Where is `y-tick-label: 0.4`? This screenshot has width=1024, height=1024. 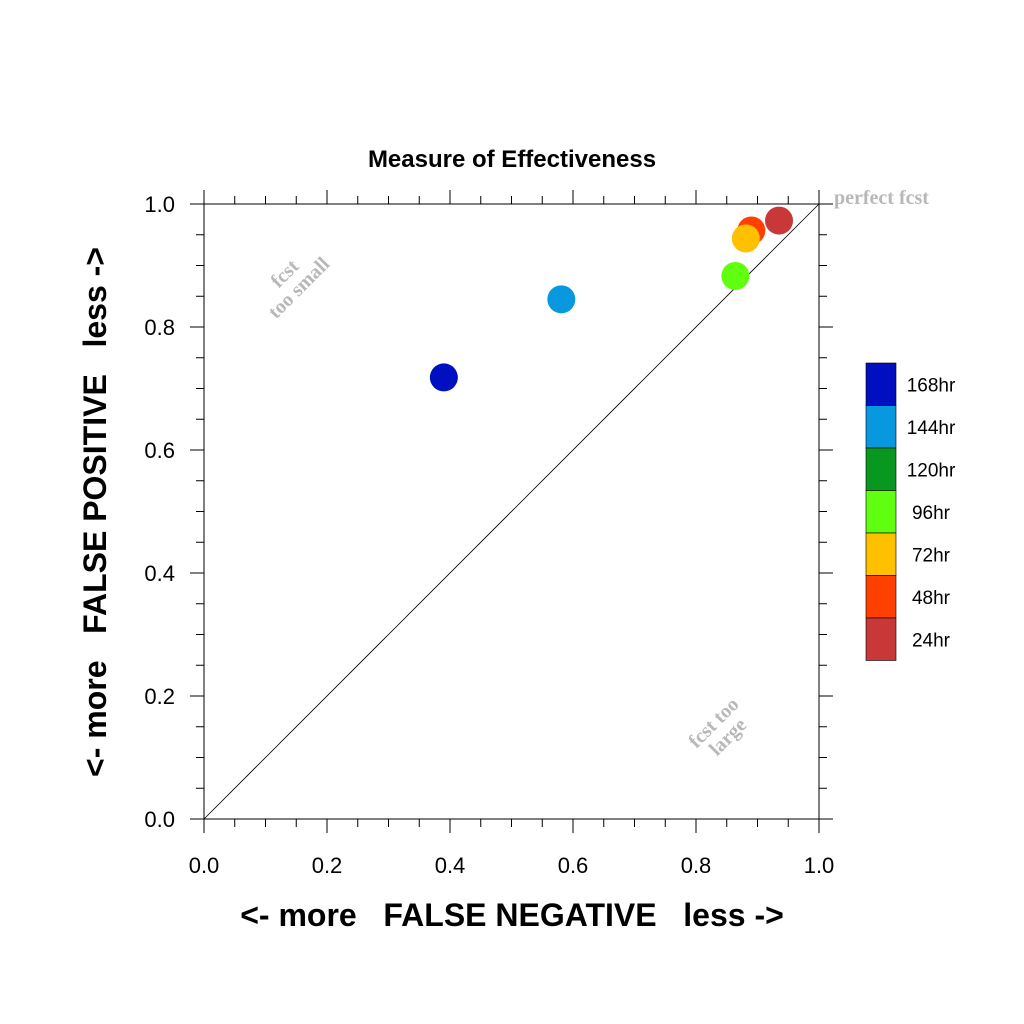 y-tick-label: 0.4 is located at coordinates (159, 573).